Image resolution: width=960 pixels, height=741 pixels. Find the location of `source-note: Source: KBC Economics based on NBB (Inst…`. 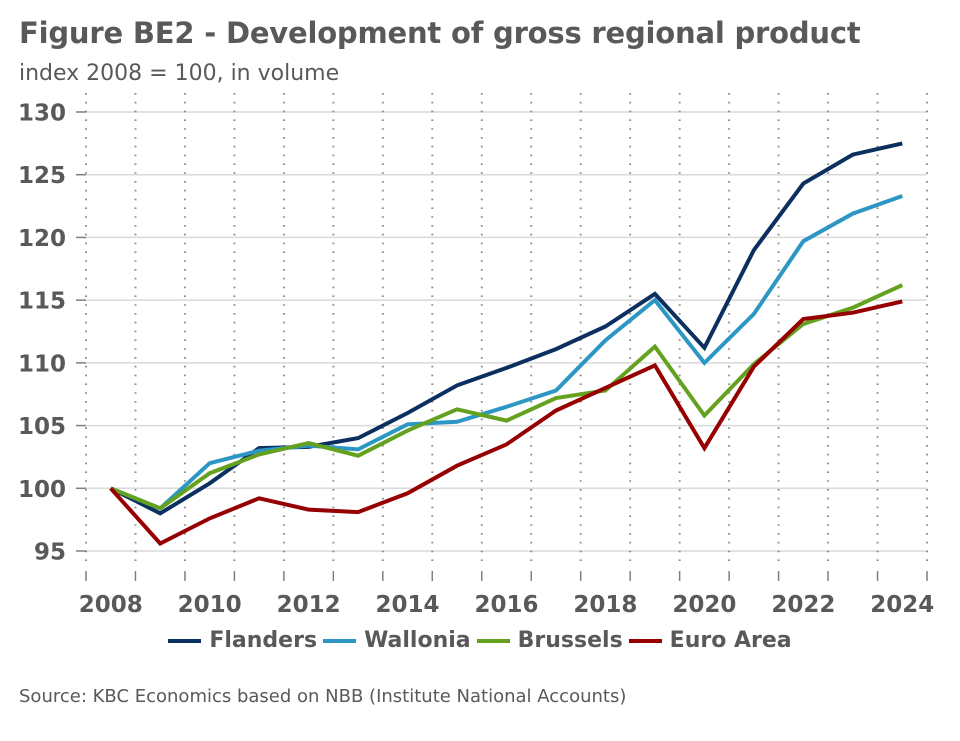

source-note: Source: KBC Economics based on NBB (Inst… is located at coordinates (323, 696).